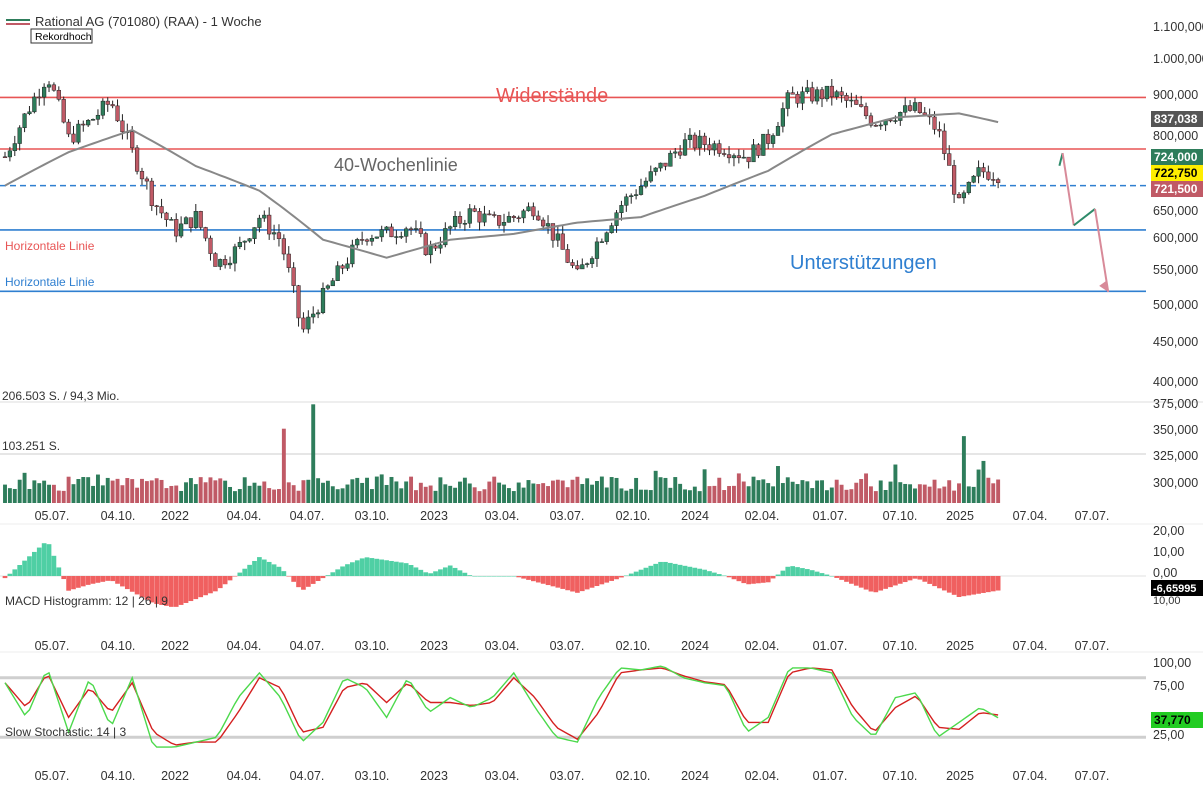 The width and height of the screenshot is (1203, 789). What do you see at coordinates (63, 37) in the screenshot?
I see `record-badge: Rekordhoch` at bounding box center [63, 37].